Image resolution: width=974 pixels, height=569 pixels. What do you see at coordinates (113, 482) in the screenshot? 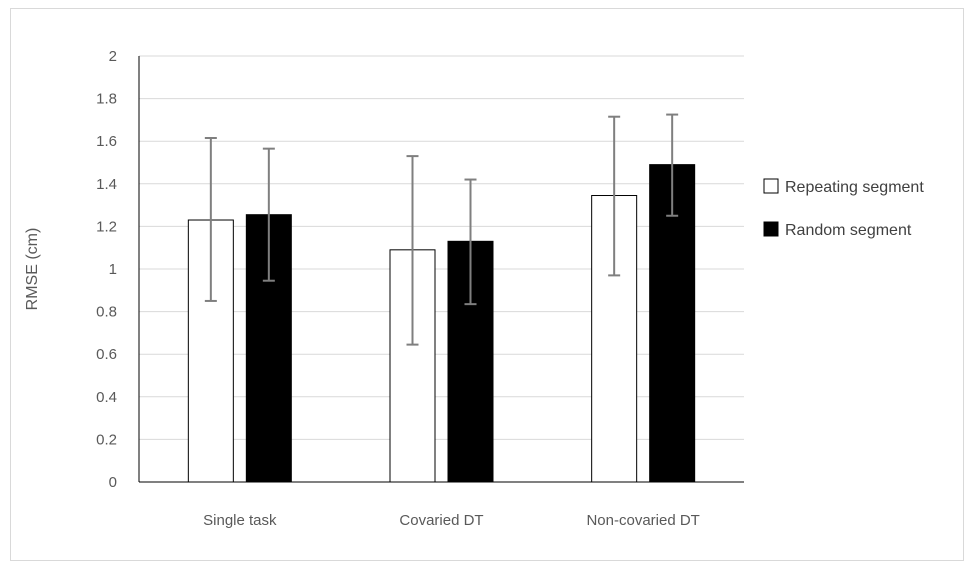
I see `y-tick-label: 0` at bounding box center [113, 482].